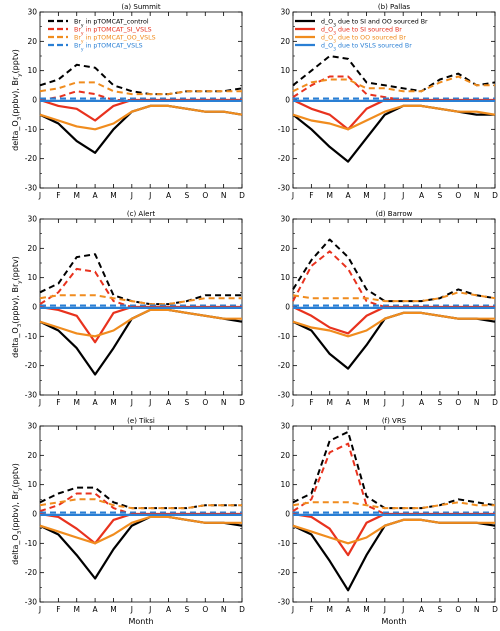  I want to click on legend-label-text: due to SI sourced Br, so click(369, 29).